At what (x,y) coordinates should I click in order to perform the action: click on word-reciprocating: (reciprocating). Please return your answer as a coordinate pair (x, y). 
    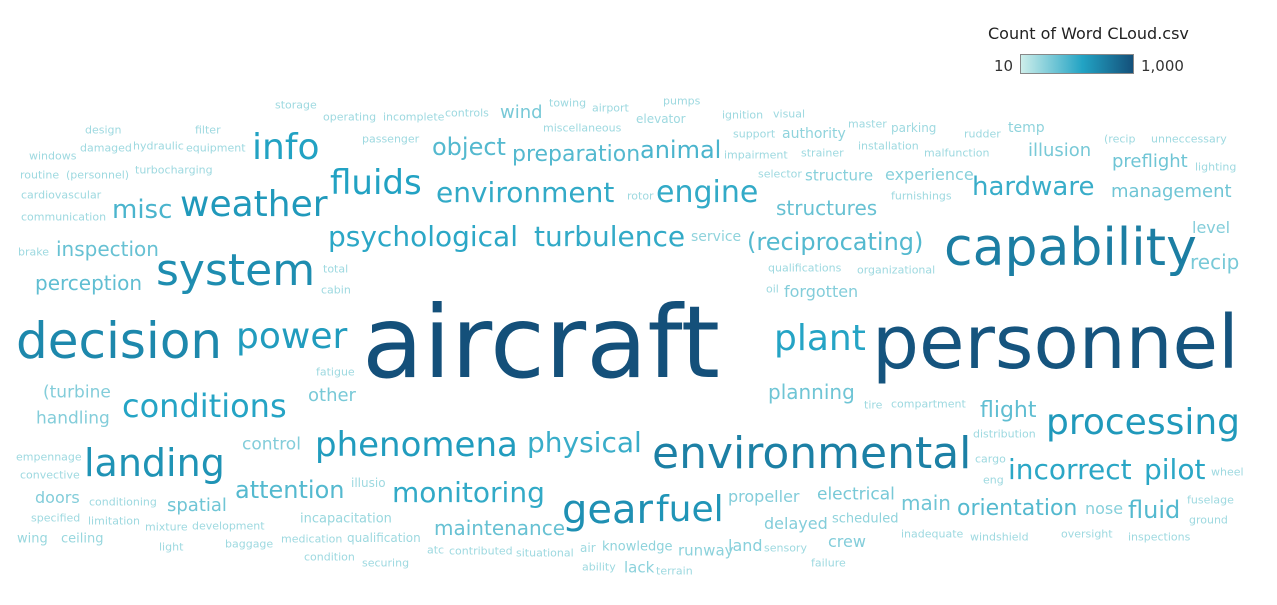
    Looking at the image, I should click on (835, 242).